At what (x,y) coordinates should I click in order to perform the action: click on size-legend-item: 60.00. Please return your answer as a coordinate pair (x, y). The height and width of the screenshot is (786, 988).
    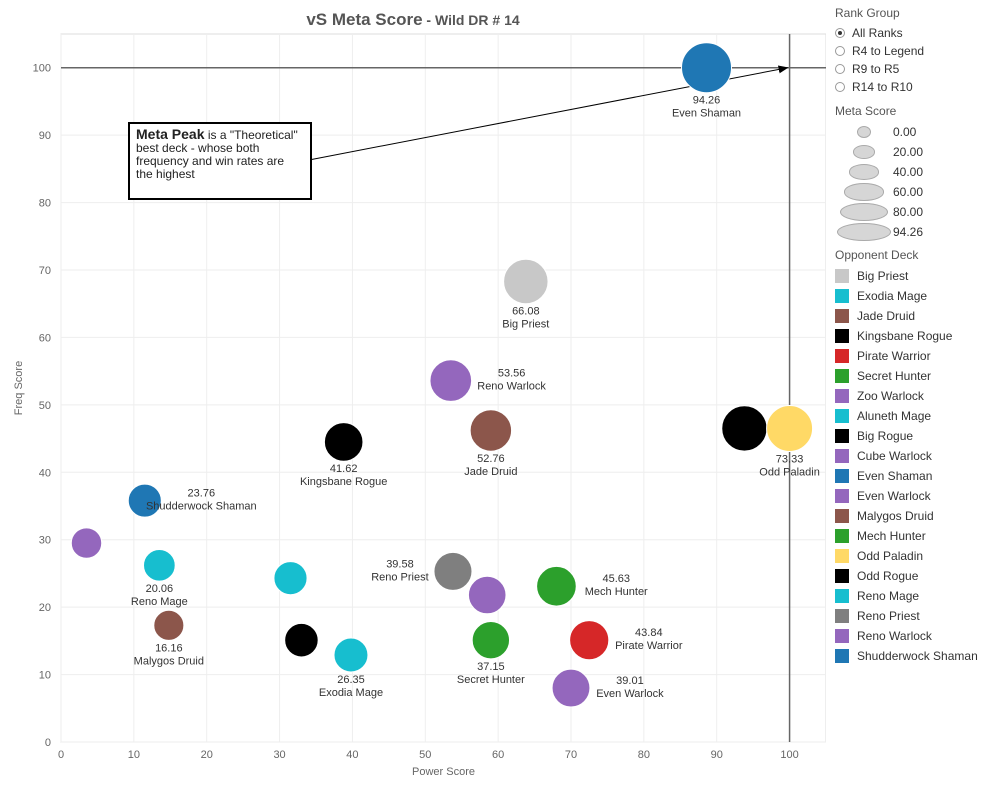
    Looking at the image, I should click on (910, 192).